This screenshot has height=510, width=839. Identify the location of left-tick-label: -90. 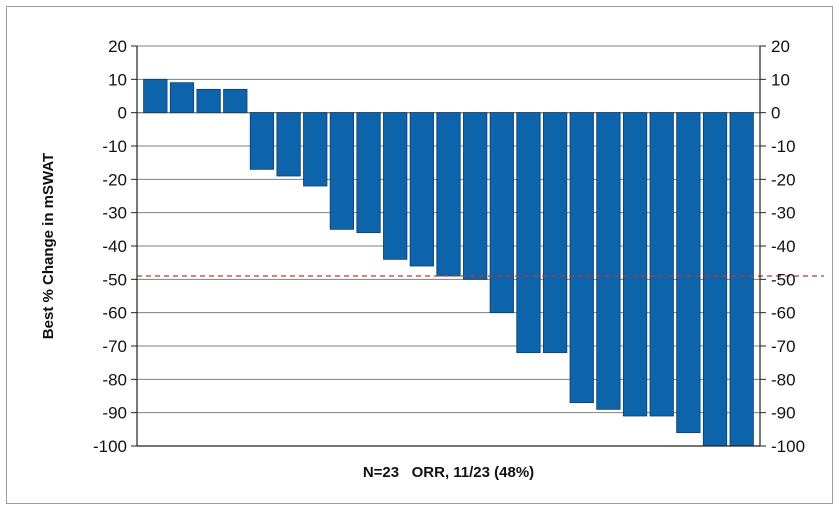
(114, 413).